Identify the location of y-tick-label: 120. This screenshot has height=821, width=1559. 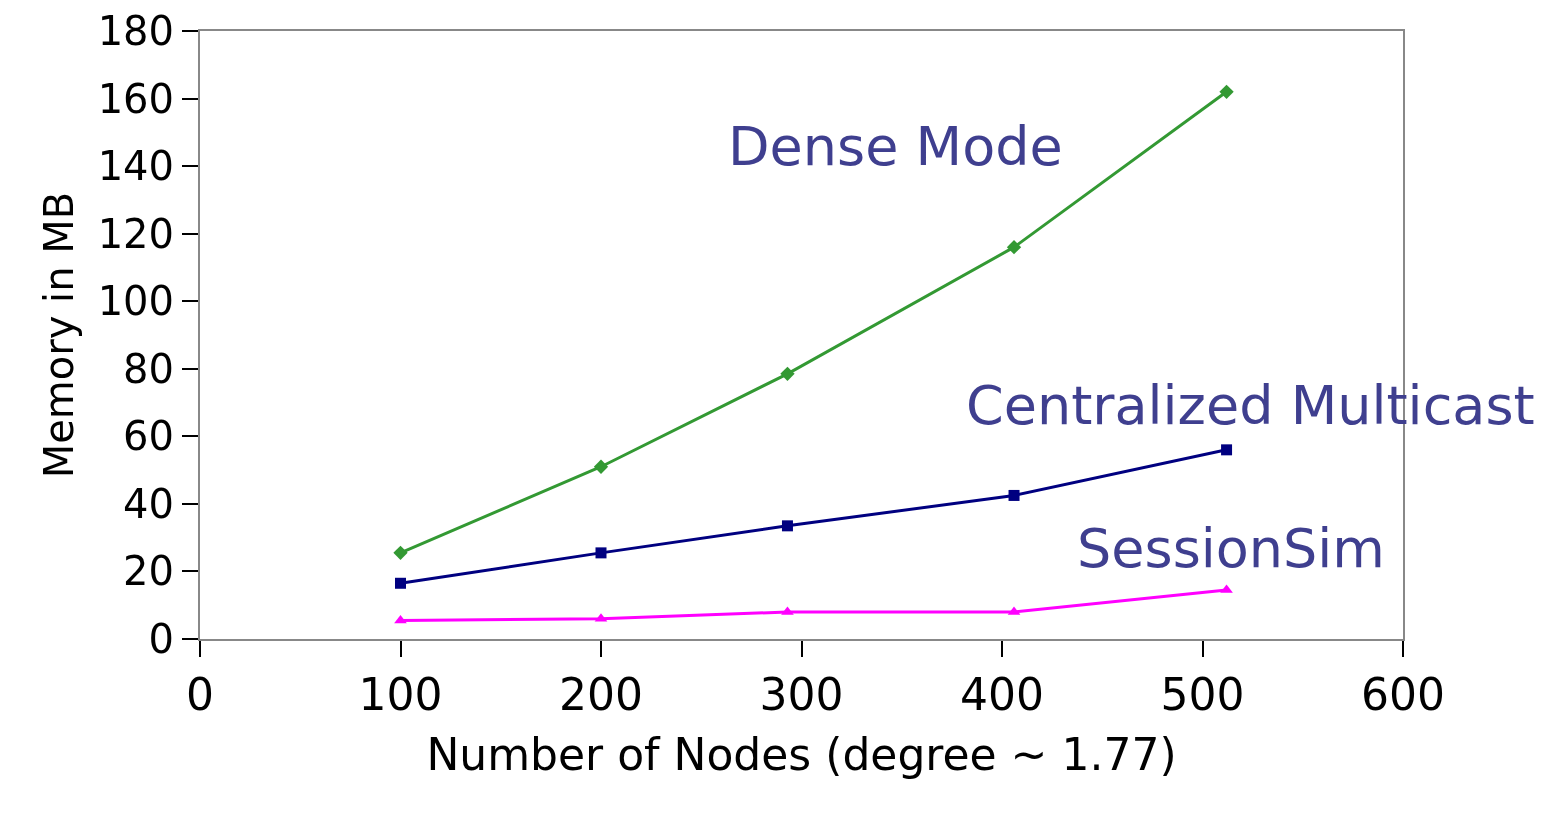
(135, 233).